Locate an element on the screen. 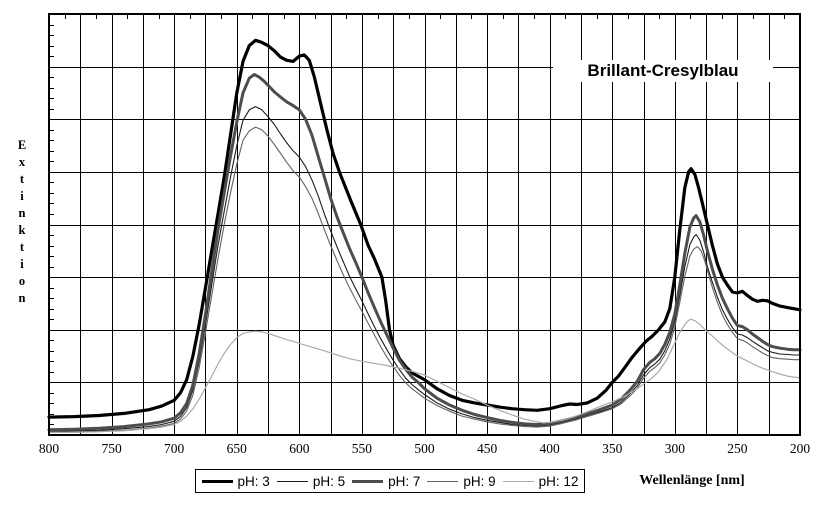 This screenshot has width=823, height=506. legend-item-ph3: pH: 3 is located at coordinates (235, 481).